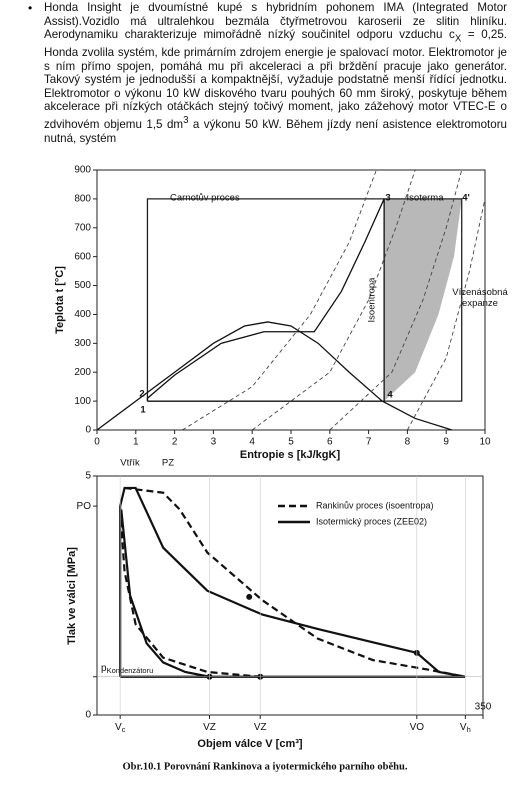 The height and width of the screenshot is (785, 527). Describe the element at coordinates (330, 442) in the screenshot. I see `x-tick-label: 6` at that location.